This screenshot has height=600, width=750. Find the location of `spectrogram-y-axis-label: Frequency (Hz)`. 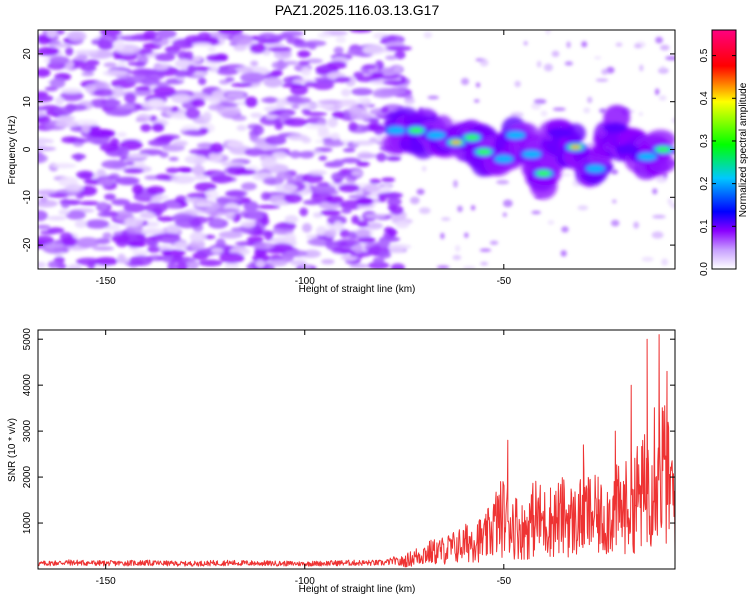

spectrogram-y-axis-label: Frequency (Hz) is located at coordinates (12, 150).